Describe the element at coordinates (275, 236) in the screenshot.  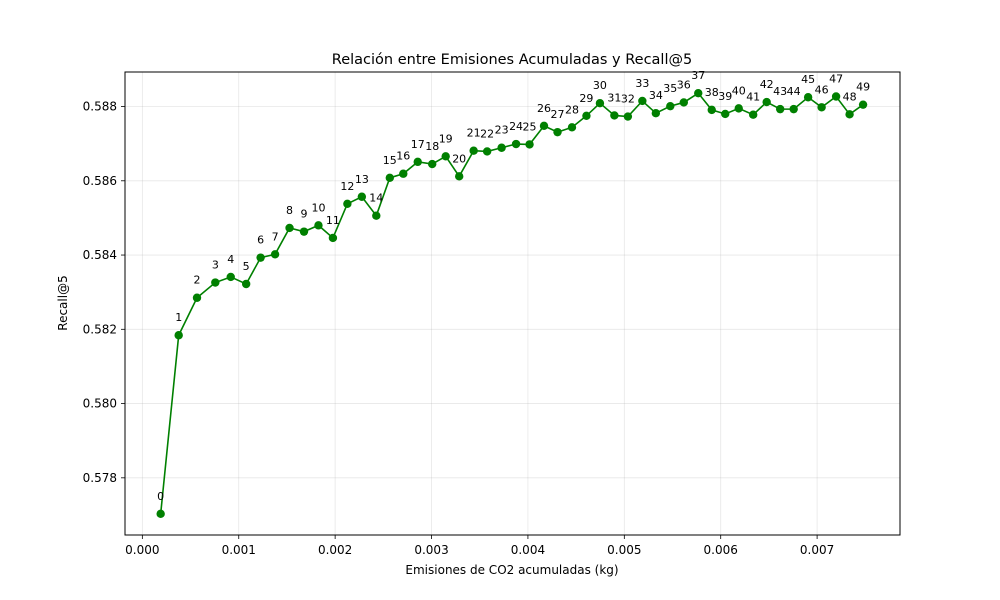
I see `data-label: 7` at that location.